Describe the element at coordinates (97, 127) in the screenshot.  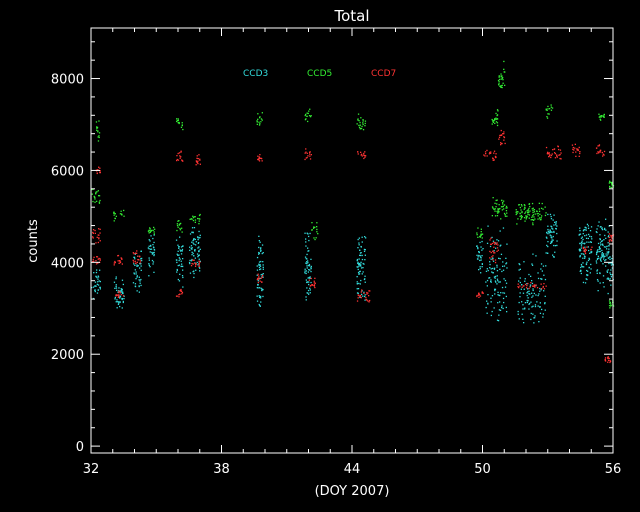
I see `point-ccd5-c1` at that location.